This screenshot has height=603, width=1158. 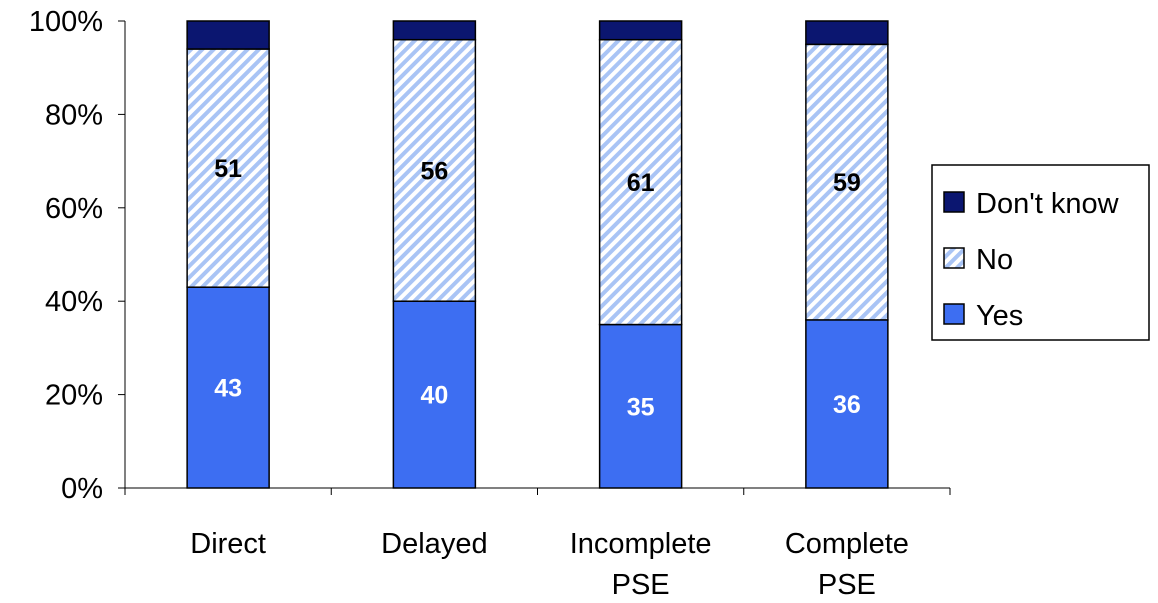 I want to click on y-tick-label: 40%, so click(x=74, y=302).